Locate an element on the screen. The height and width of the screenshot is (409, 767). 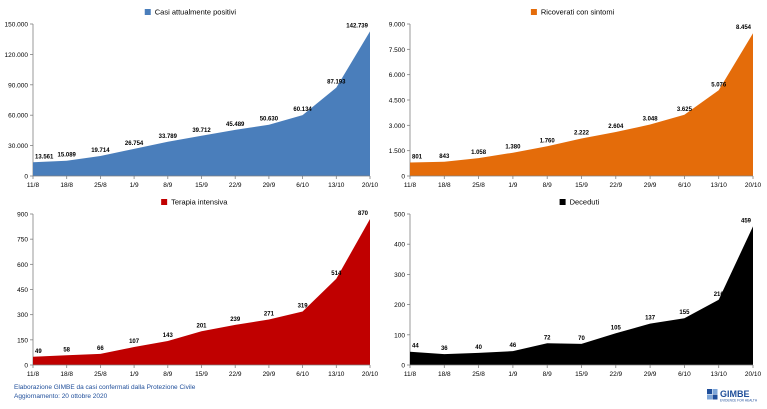
data-label: 8.454 is located at coordinates (744, 28).